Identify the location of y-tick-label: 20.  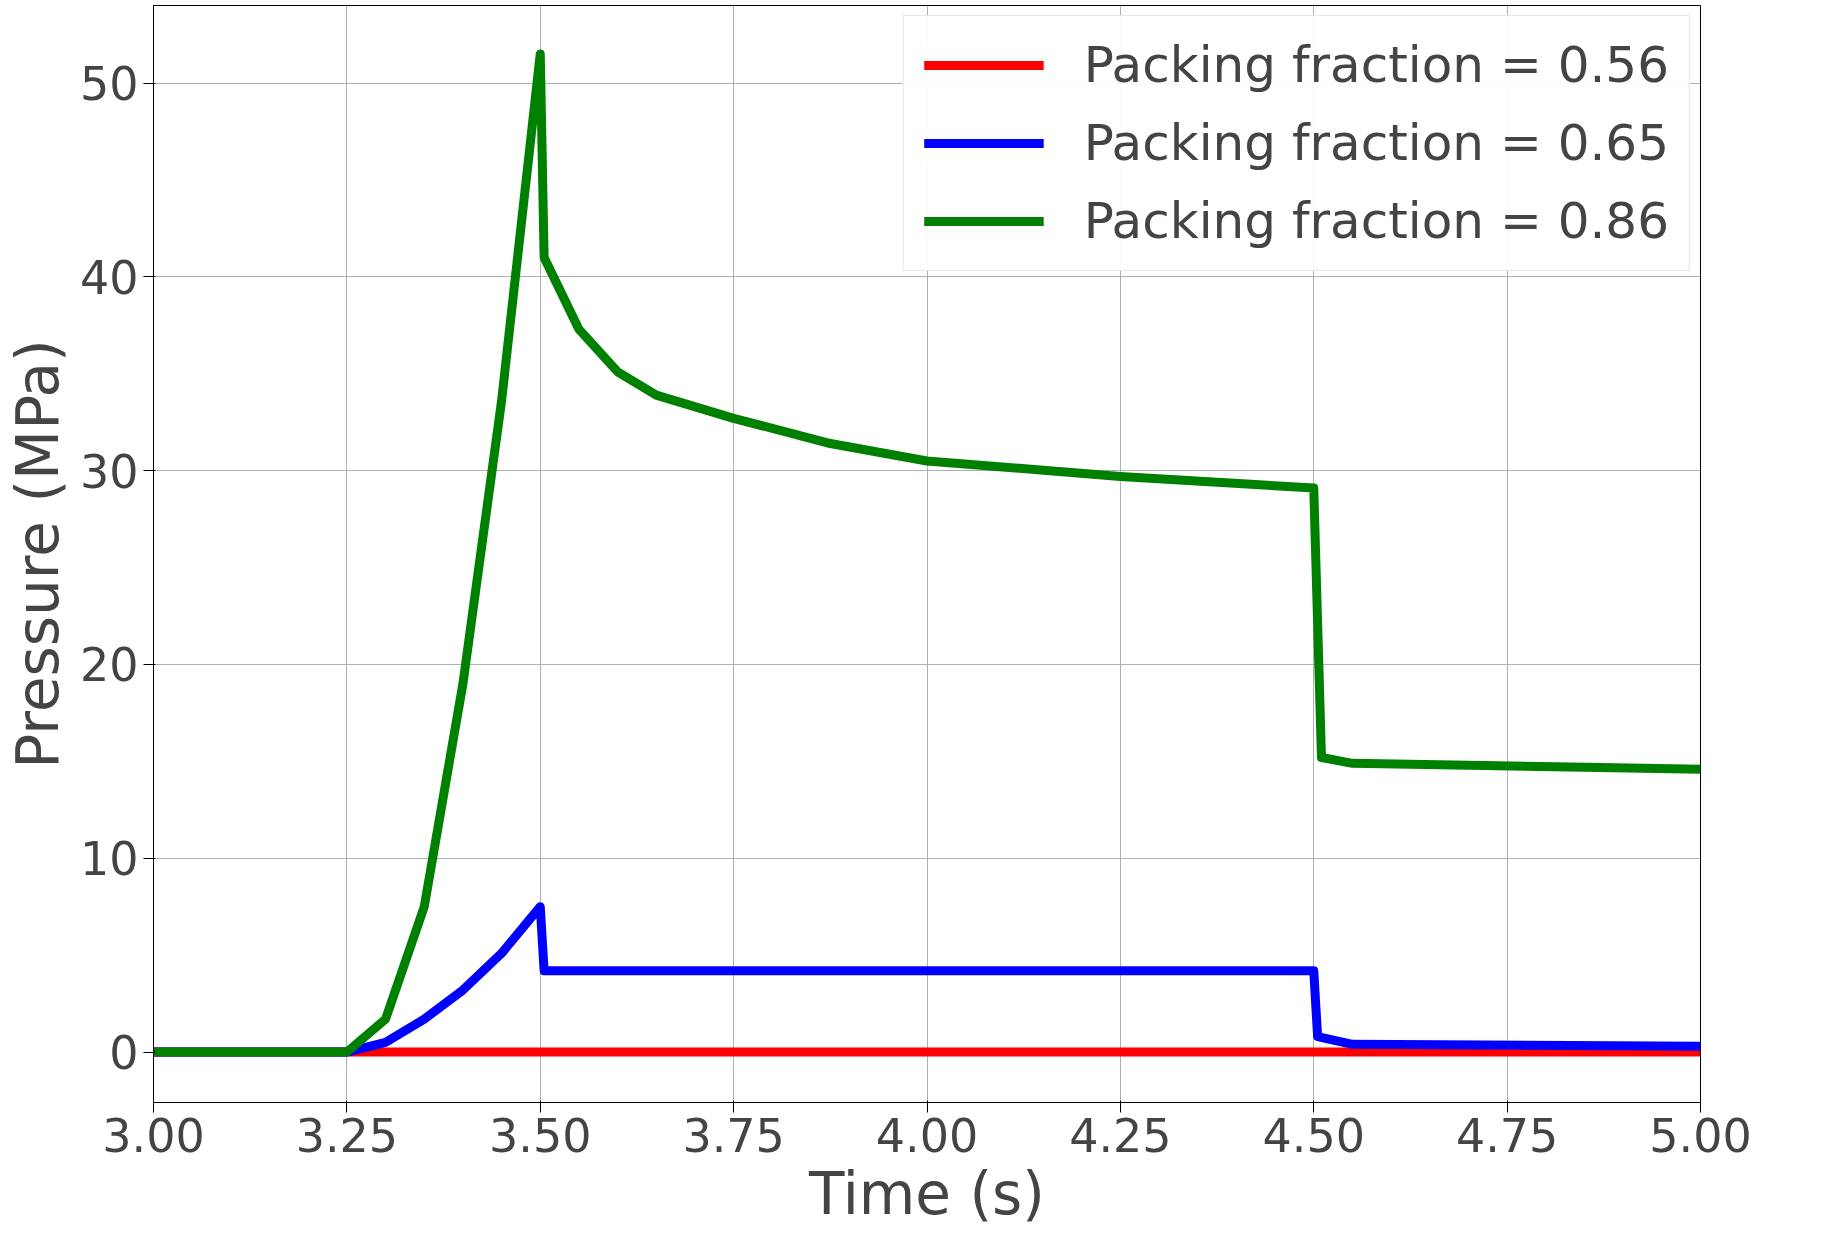
(109, 665).